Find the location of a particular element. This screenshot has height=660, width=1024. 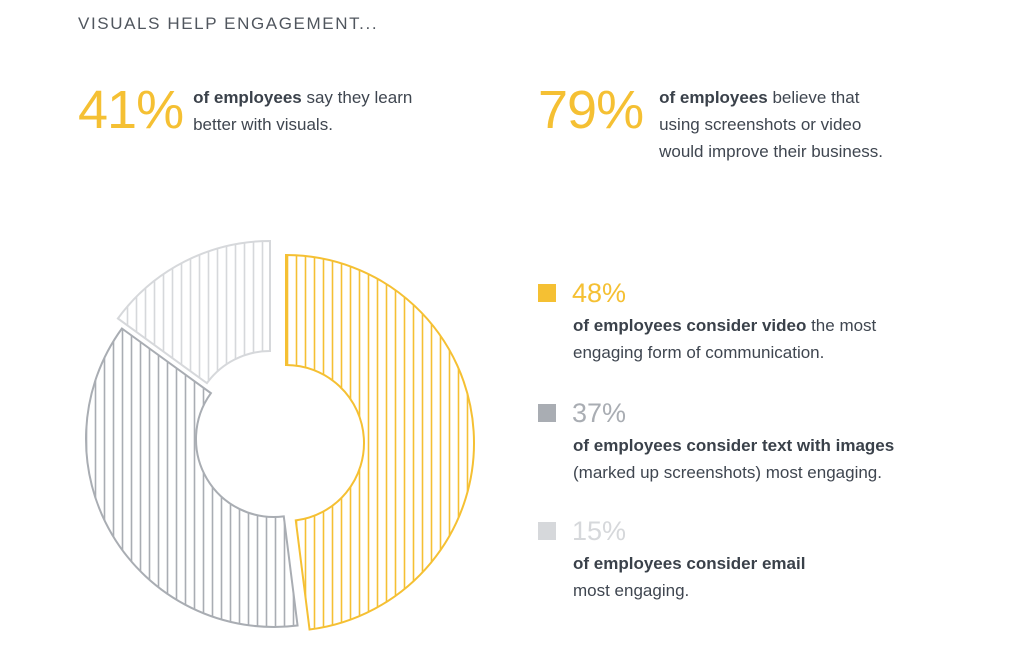

legend-bold-text: of employees consider video is located at coordinates (690, 325).